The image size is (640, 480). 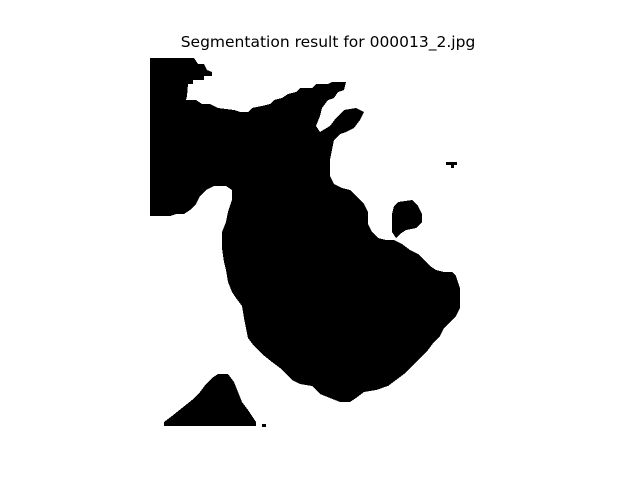 What do you see at coordinates (210, 400) in the screenshot?
I see `mask-region-bottom` at bounding box center [210, 400].